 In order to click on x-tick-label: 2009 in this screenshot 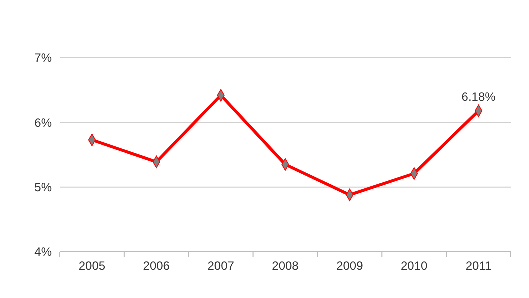, I will do `click(350, 266)`.